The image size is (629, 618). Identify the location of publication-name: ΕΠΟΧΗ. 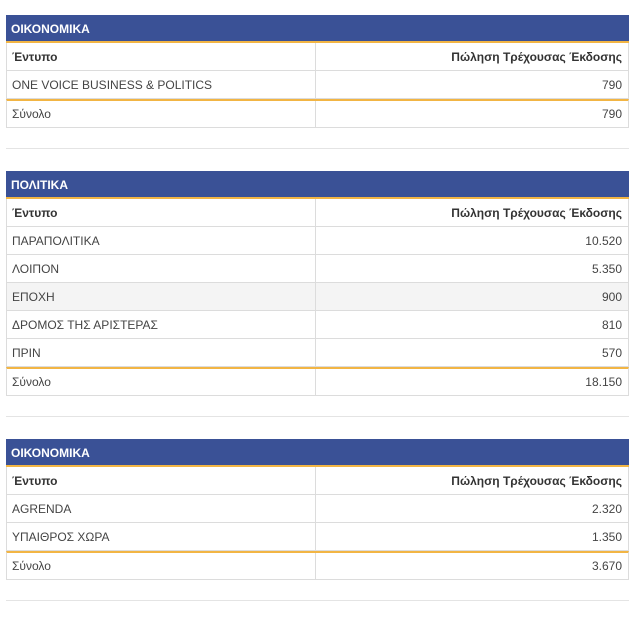
(161, 296).